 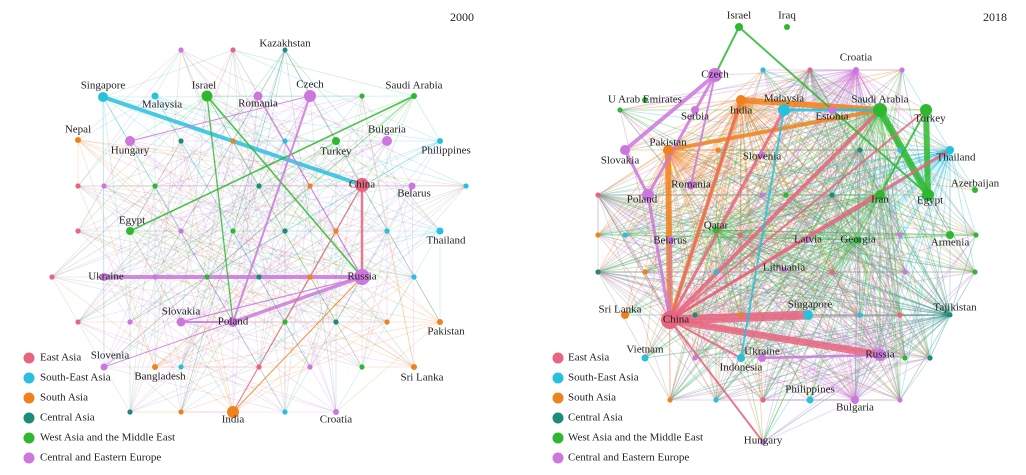 What do you see at coordinates (181, 312) in the screenshot?
I see `node-label: Slovakia` at bounding box center [181, 312].